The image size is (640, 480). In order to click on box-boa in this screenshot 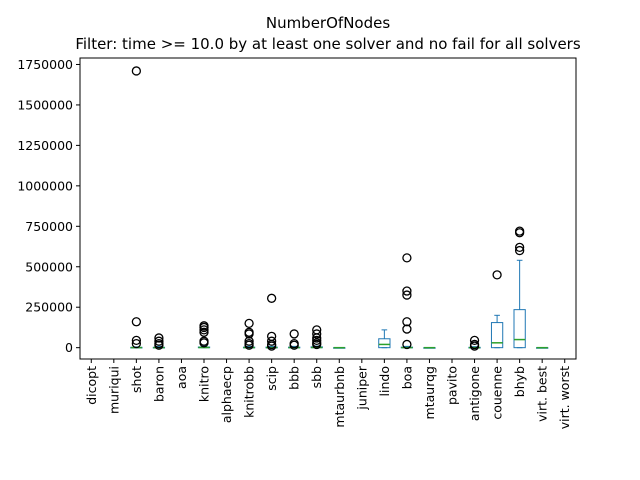, I will do `click(407, 301)`.